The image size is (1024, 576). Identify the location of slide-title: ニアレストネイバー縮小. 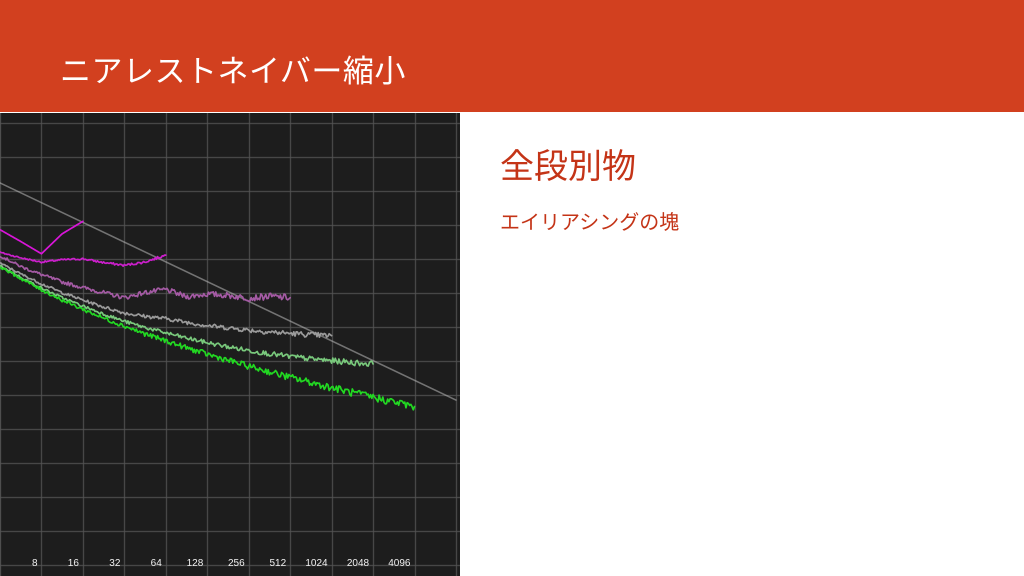
(233, 71).